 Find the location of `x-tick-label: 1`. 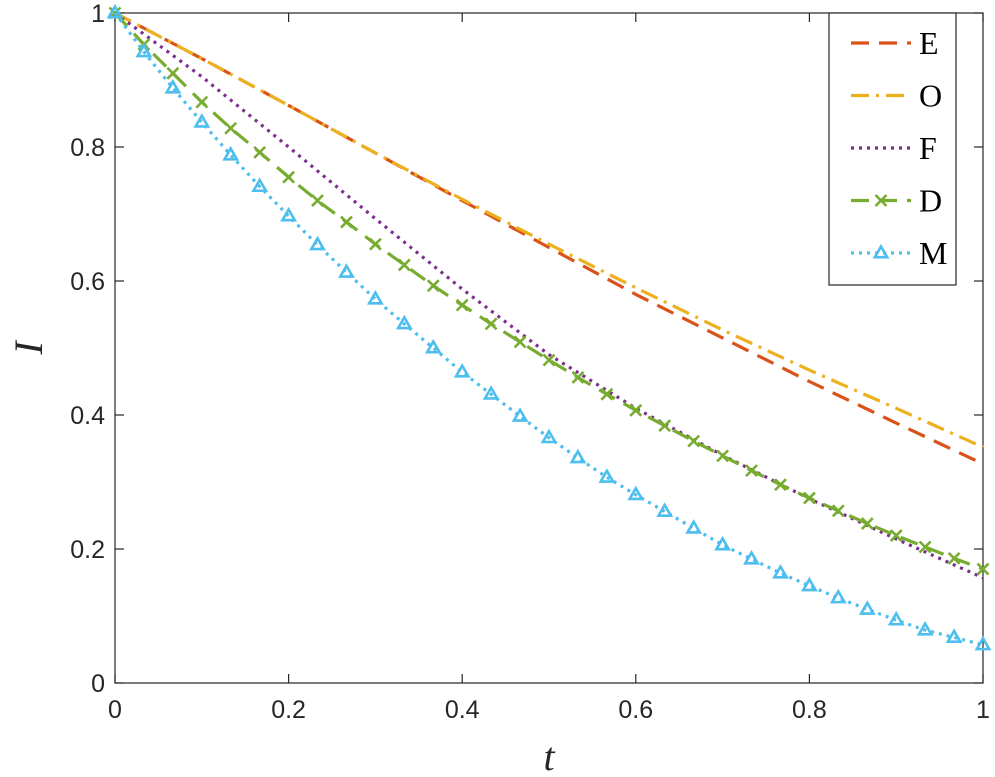

x-tick-label: 1 is located at coordinates (983, 710).